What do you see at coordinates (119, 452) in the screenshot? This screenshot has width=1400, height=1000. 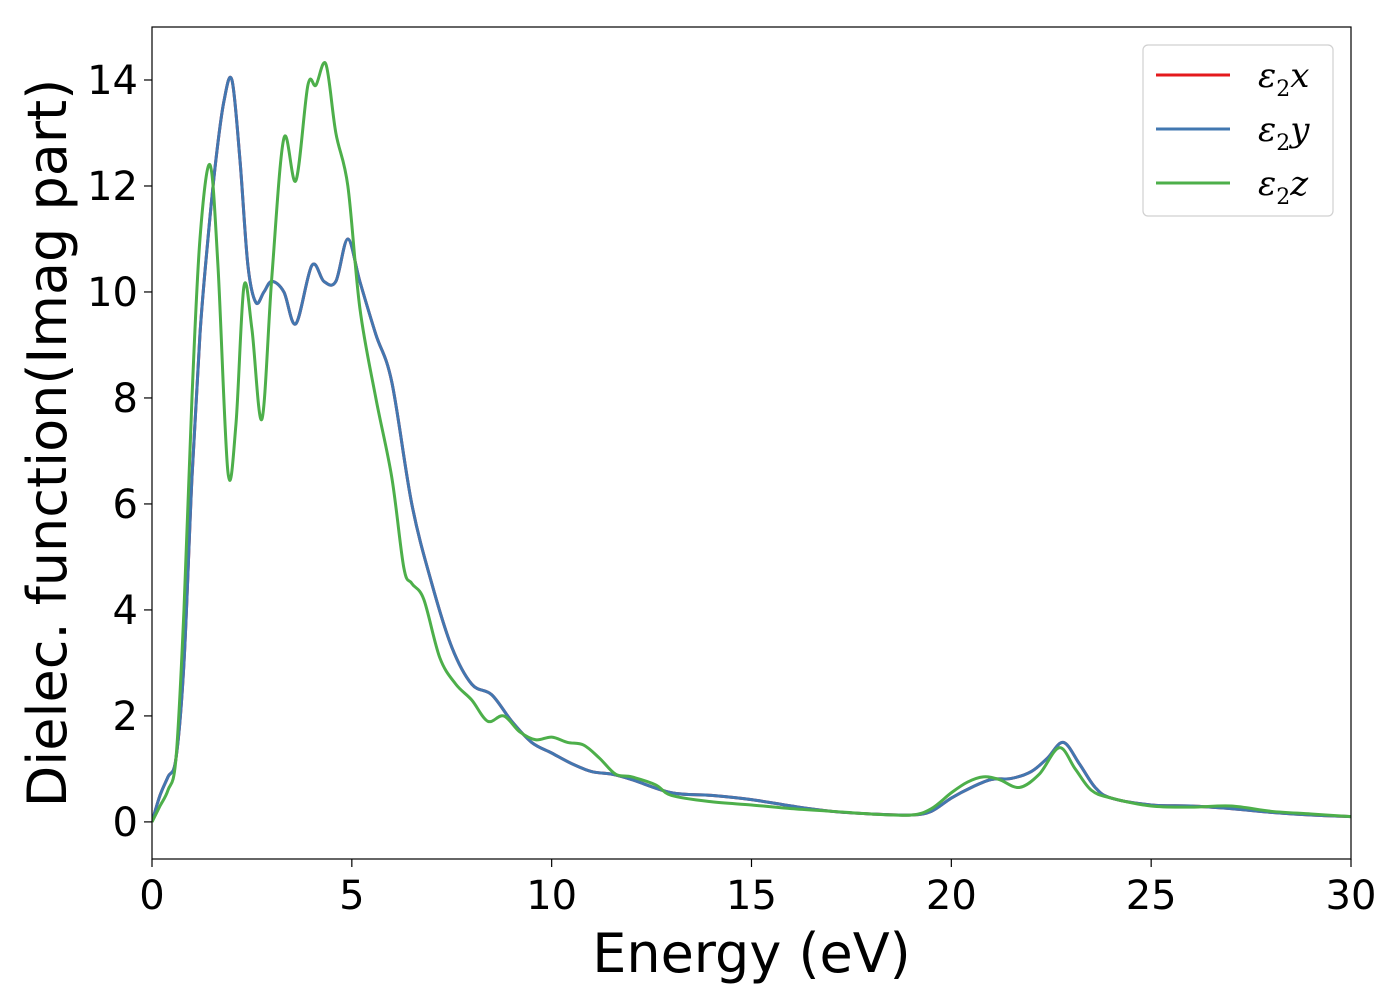 I see `y-axis-ticks: 0 2 4 6 8 10 12 14` at bounding box center [119, 452].